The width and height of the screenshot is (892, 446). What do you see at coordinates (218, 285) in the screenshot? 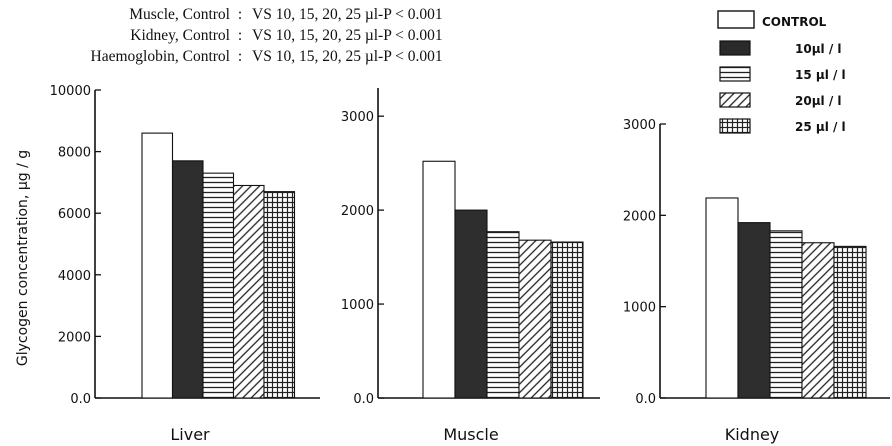
I see `liver-bar-15-l-l` at bounding box center [218, 285].